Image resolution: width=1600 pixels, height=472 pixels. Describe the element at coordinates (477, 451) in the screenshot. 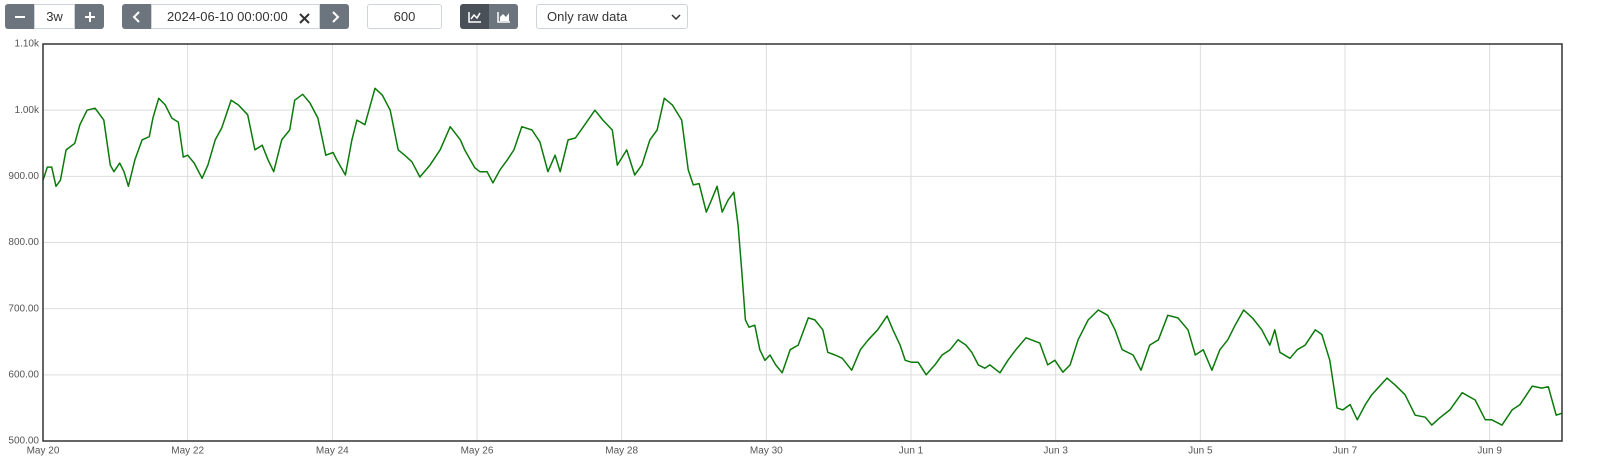

I see `x-tick-label: May 26` at that location.